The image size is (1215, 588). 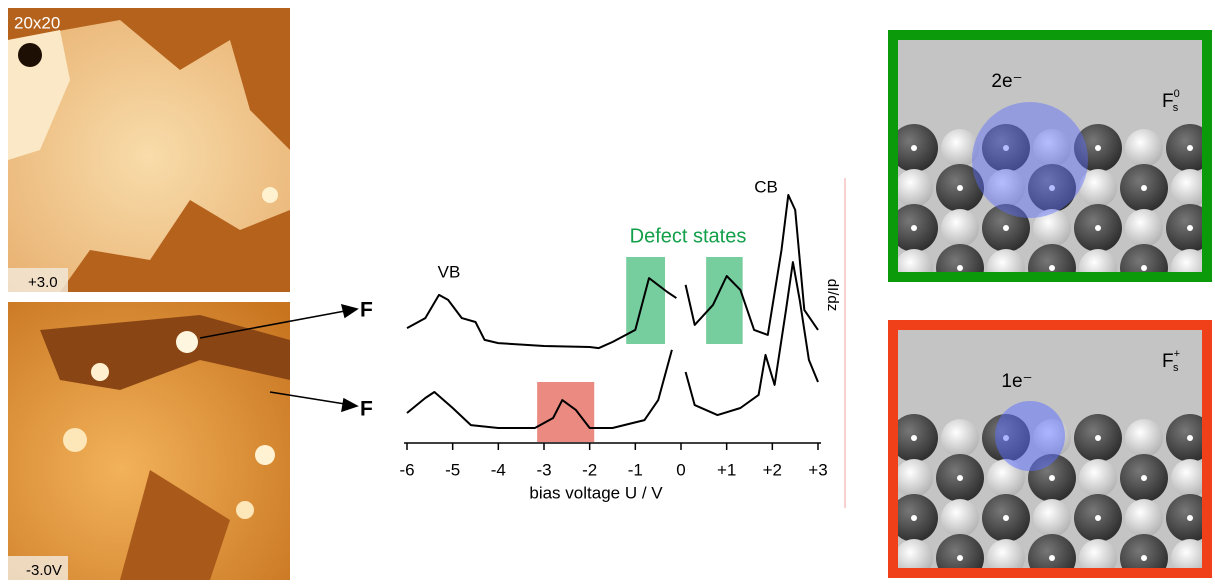 What do you see at coordinates (832, 295) in the screenshot?
I see `y-axis-label: dI/dz` at bounding box center [832, 295].